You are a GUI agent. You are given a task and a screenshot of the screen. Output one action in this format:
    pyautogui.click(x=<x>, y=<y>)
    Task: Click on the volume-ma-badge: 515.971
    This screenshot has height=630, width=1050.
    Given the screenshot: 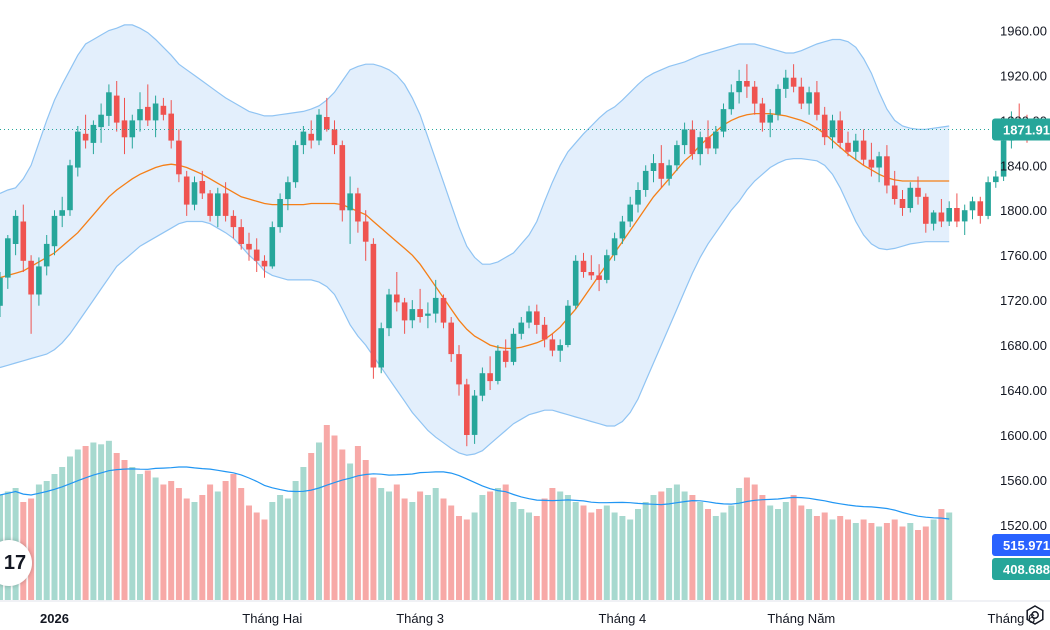 What is the action you would take?
    pyautogui.click(x=1021, y=545)
    